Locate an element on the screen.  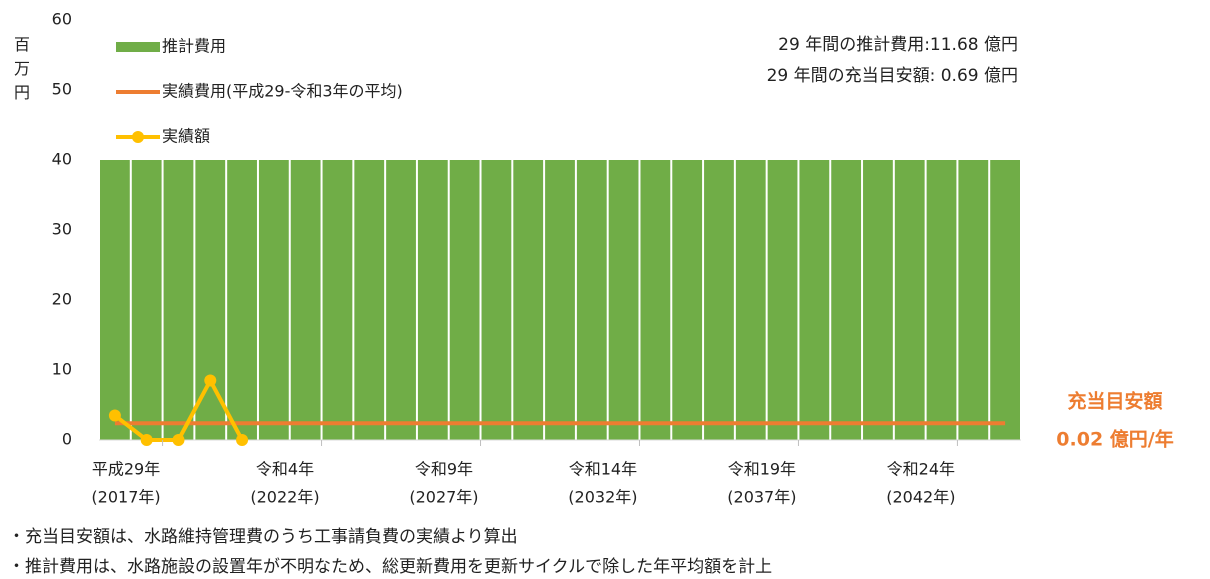
y-tick-label: 30 is located at coordinates (62, 229).